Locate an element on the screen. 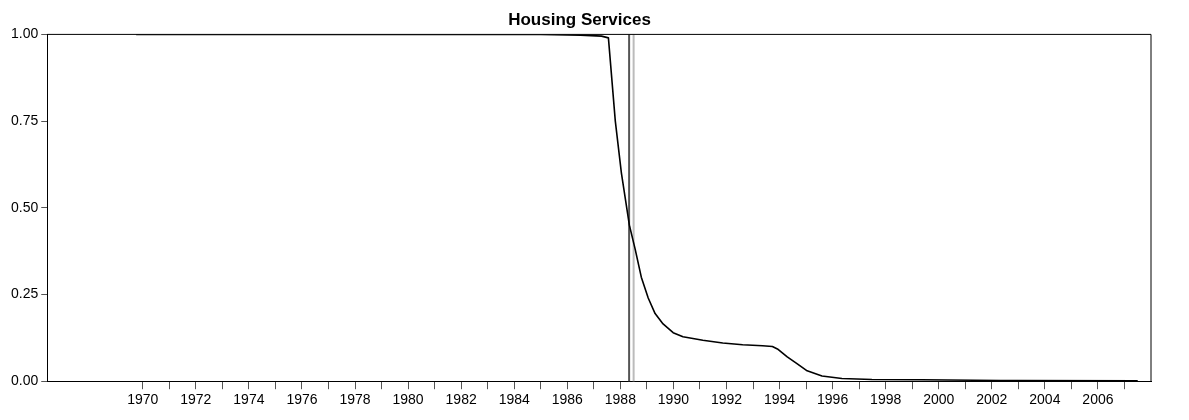 The width and height of the screenshot is (1189, 420). x-tick-label: 1996 is located at coordinates (833, 399).